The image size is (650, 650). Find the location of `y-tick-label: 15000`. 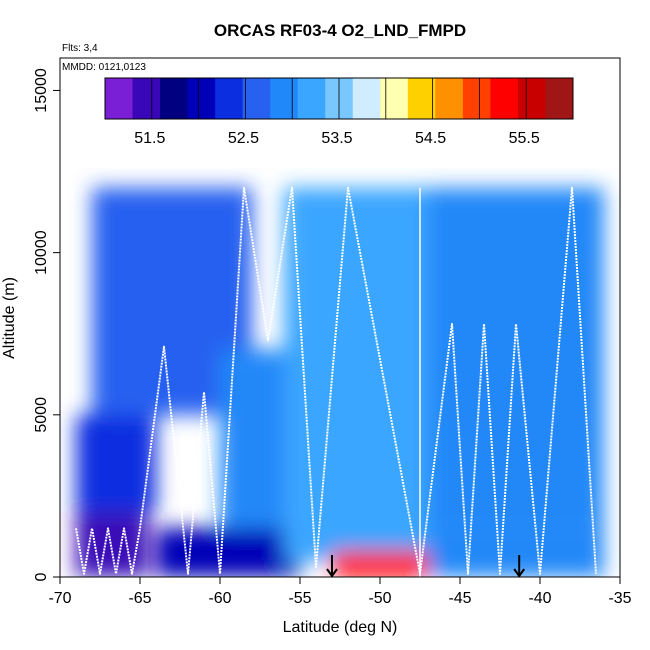

y-tick-label: 15000 is located at coordinates (41, 90).